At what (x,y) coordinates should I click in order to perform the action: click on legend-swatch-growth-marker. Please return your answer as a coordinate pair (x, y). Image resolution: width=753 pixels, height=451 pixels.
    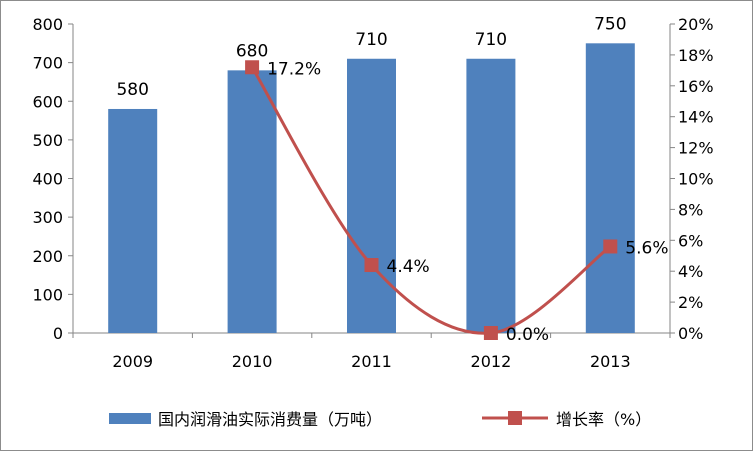
    Looking at the image, I should click on (515, 418).